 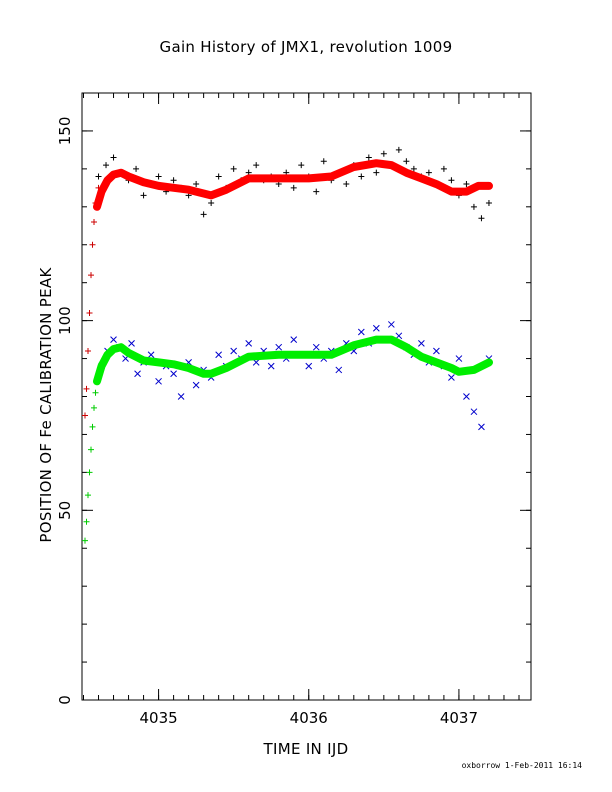 I want to click on chart-title: Gain History of JMX1, revolution 1009, so click(x=306, y=47).